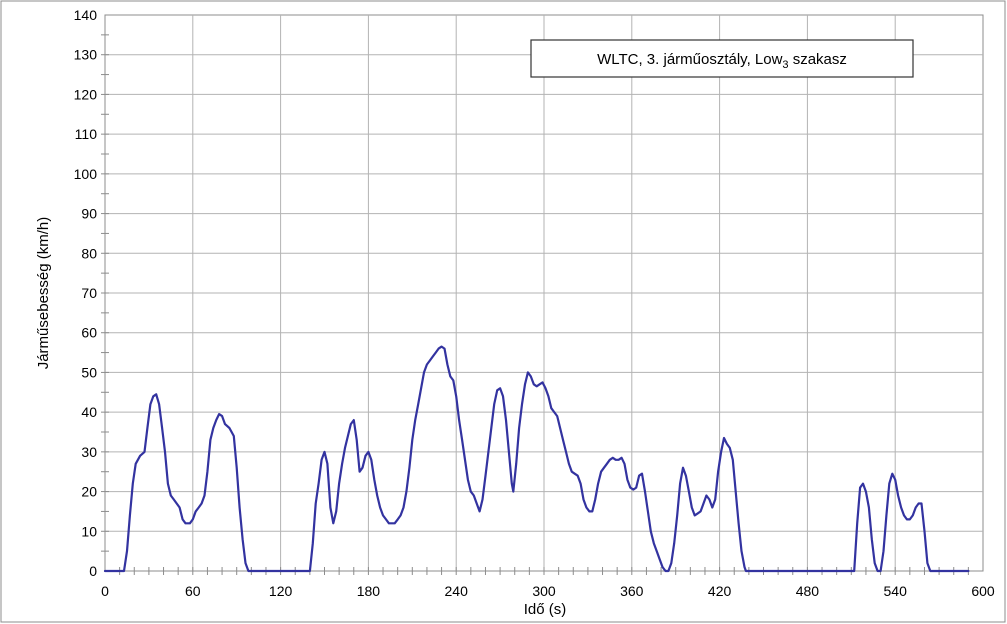  What do you see at coordinates (785, 65) in the screenshot?
I see `legend-subscript: 3` at bounding box center [785, 65].